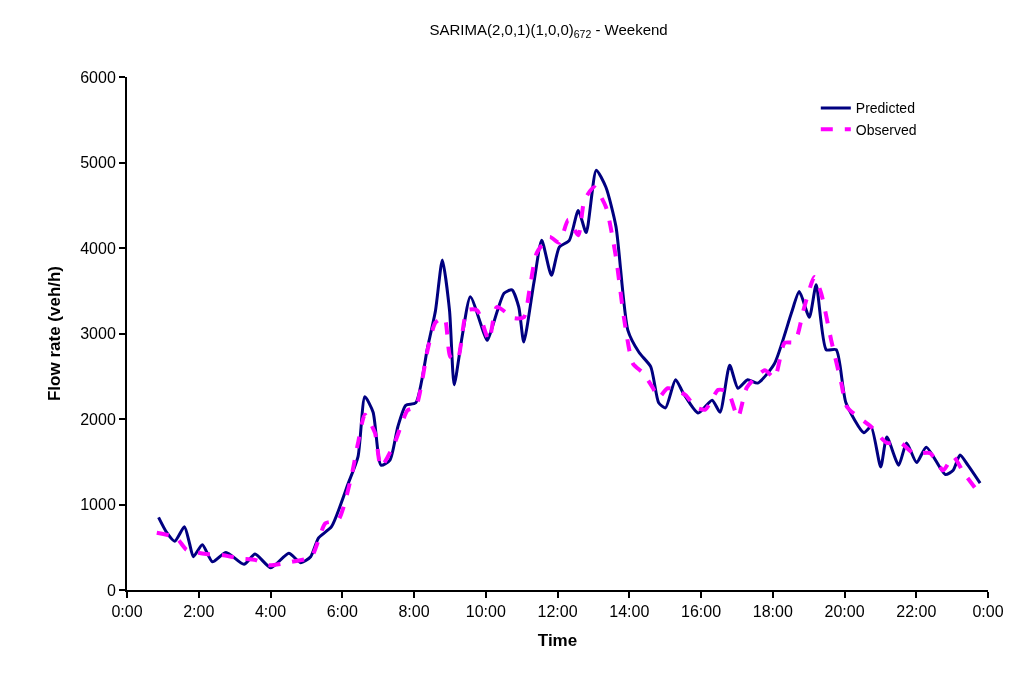  What do you see at coordinates (701, 612) in the screenshot?
I see `x-tick-label: 16:00` at bounding box center [701, 612].